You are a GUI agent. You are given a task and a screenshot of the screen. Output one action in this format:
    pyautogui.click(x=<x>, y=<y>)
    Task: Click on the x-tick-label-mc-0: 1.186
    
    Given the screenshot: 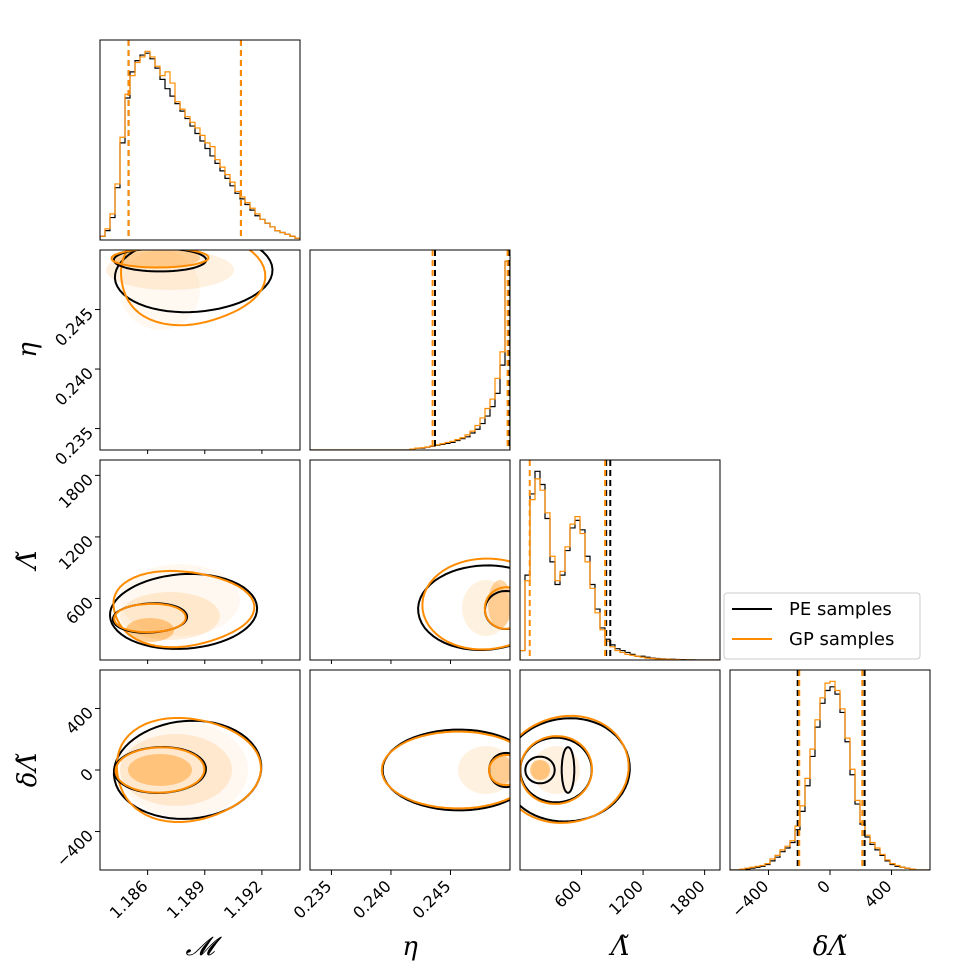 What is the action you would take?
    pyautogui.click(x=129, y=900)
    